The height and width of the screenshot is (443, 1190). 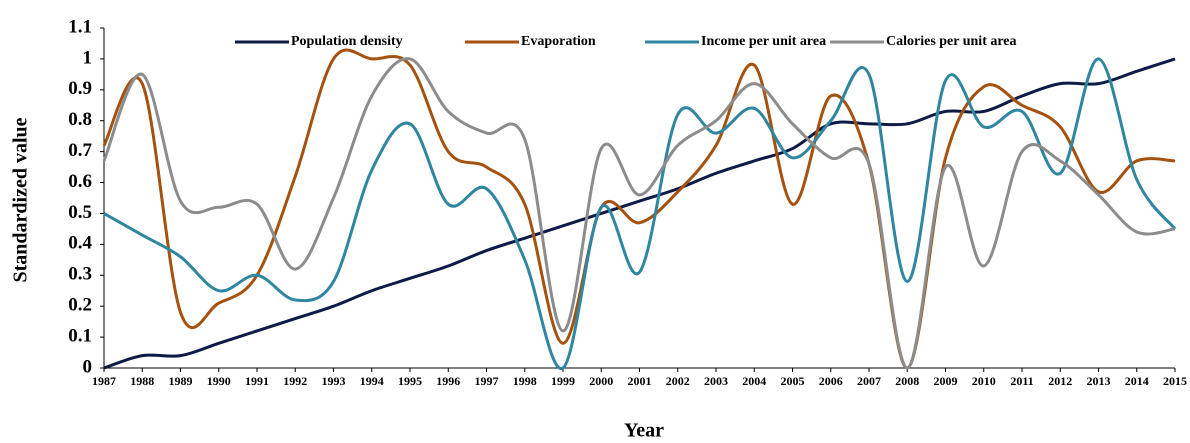 What do you see at coordinates (80, 212) in the screenshot?
I see `y-tick-label: 0.5` at bounding box center [80, 212].